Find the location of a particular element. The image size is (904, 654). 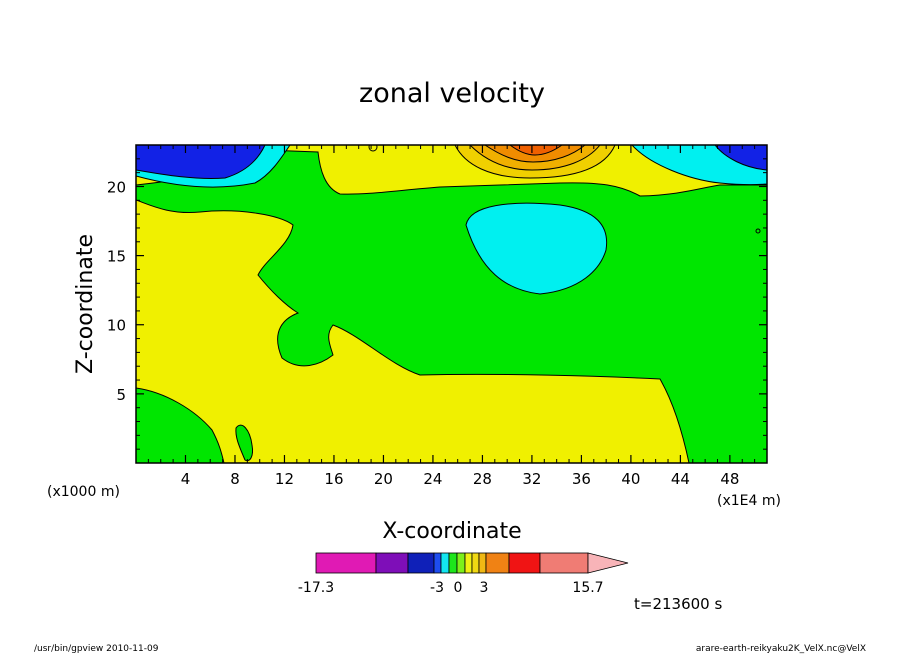

x-unit-left-label: (x1000 m) is located at coordinates (83, 492).